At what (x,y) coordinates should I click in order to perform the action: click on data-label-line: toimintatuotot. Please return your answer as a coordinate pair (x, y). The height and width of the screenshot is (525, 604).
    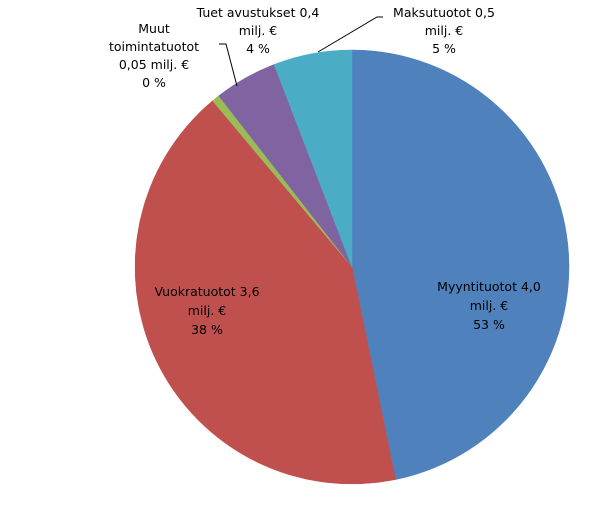
    Looking at the image, I should click on (154, 46).